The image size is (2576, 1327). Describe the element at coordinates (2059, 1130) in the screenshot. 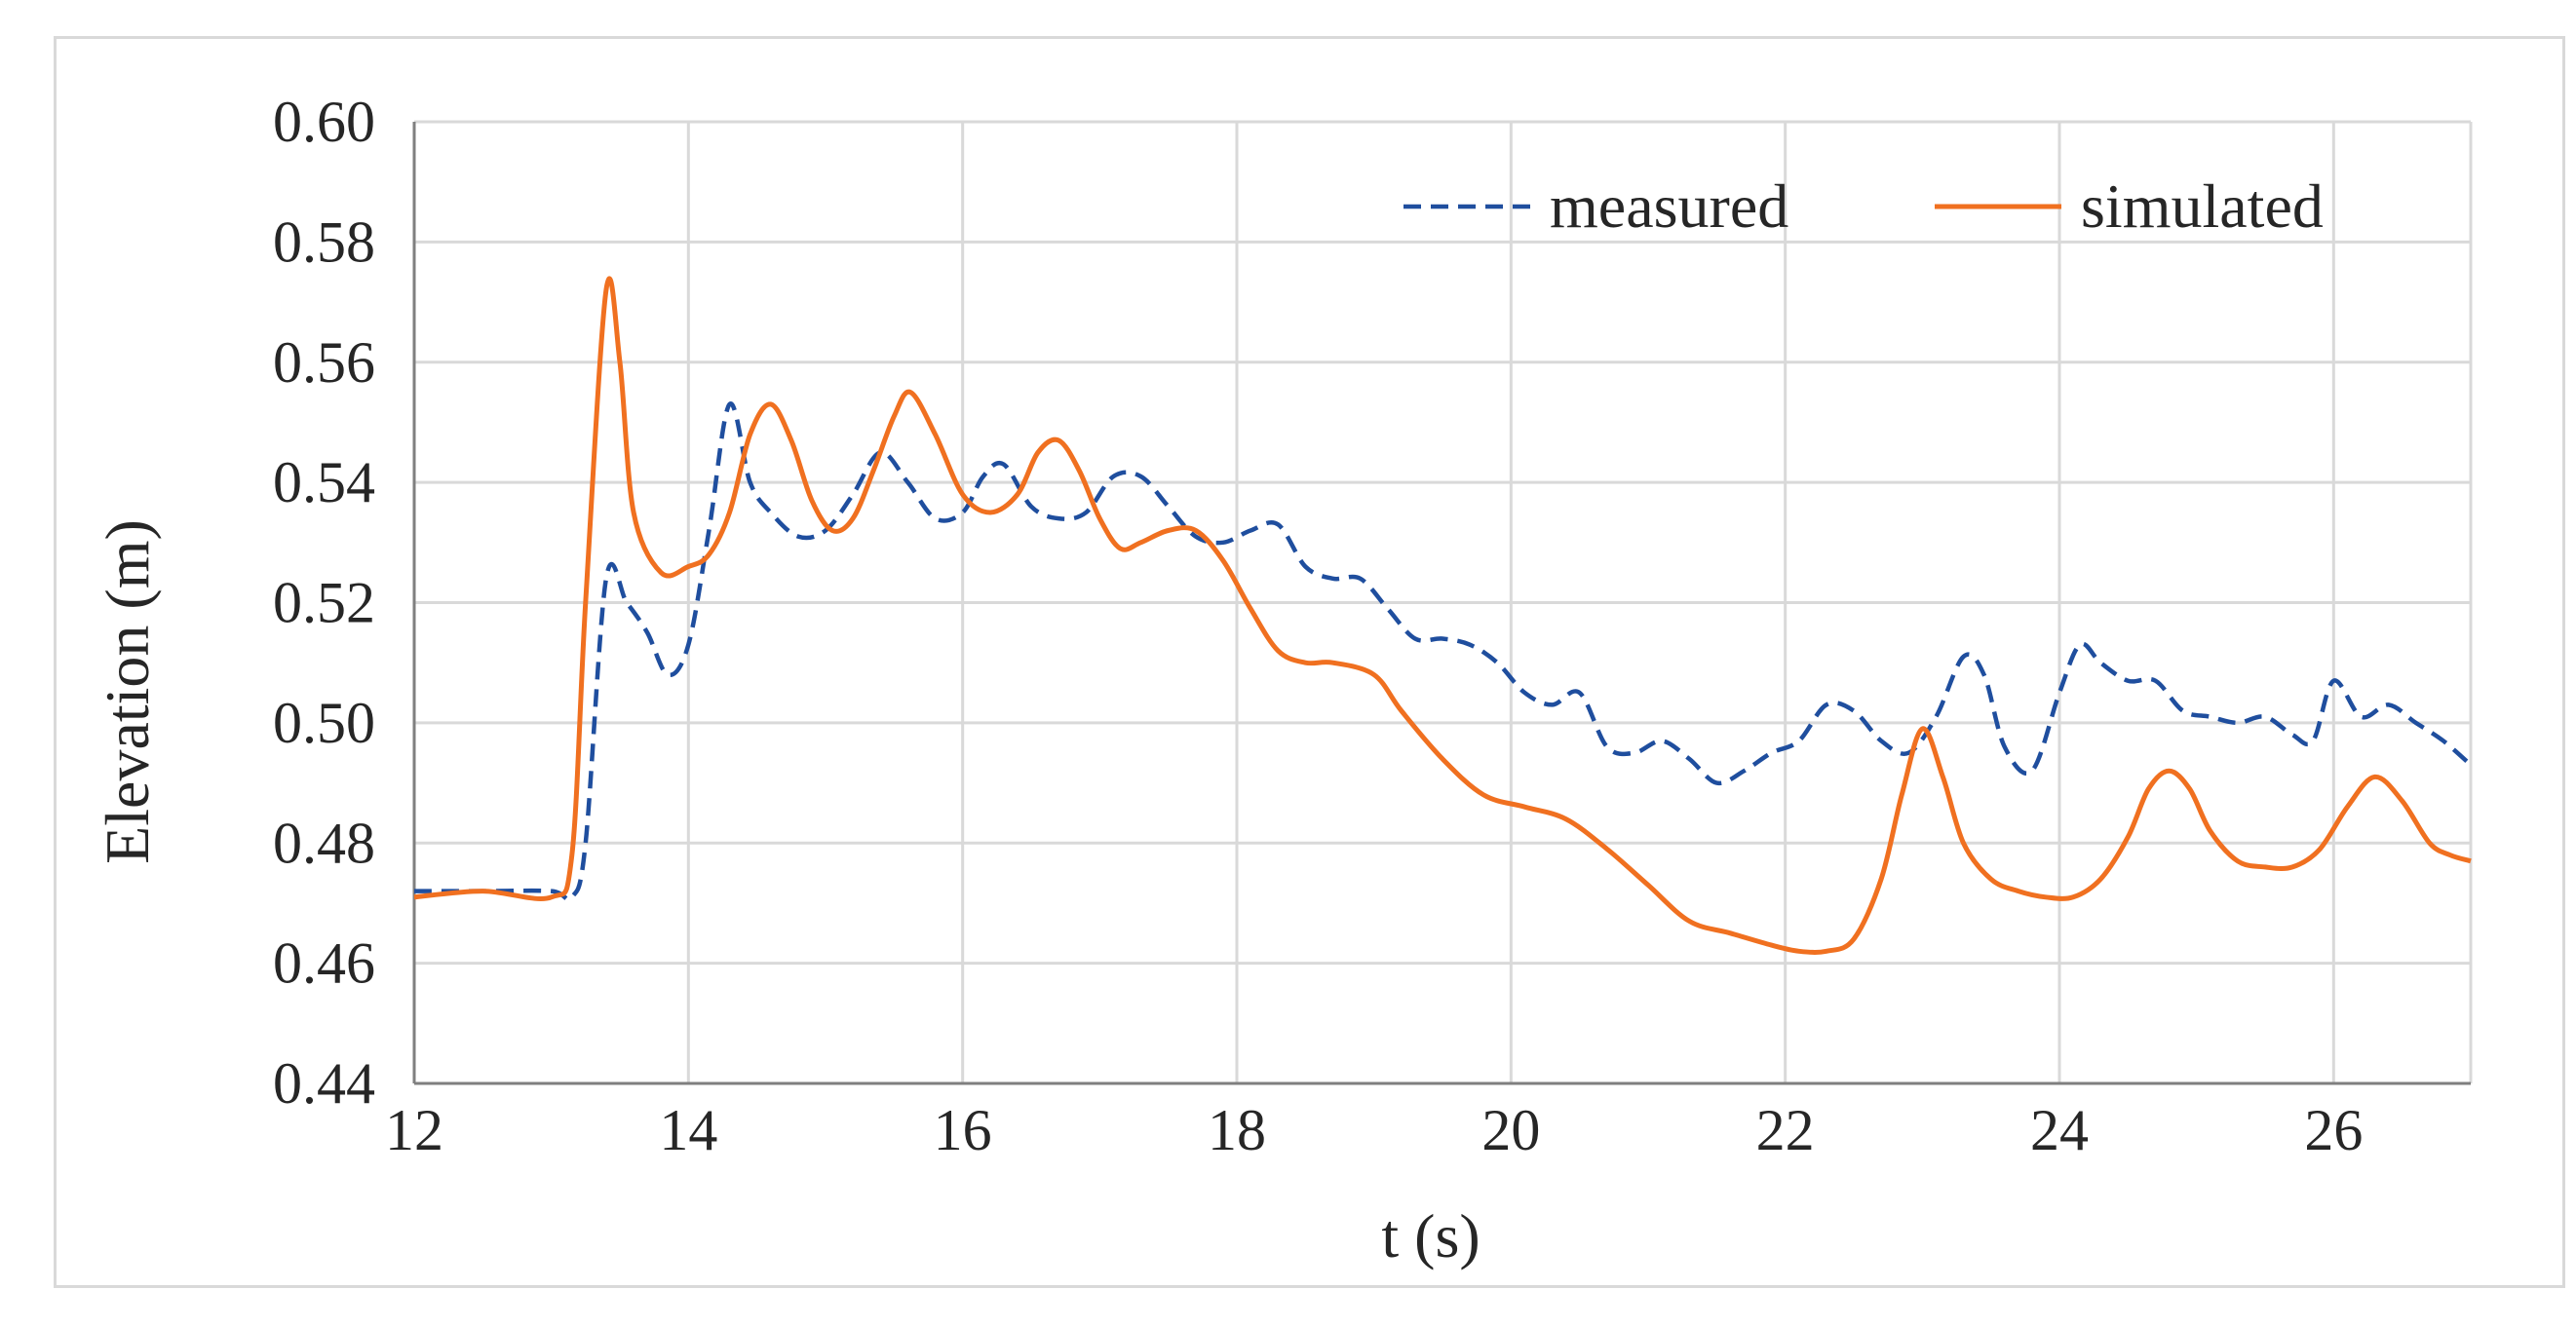

I see `x-tick-label: 24` at that location.